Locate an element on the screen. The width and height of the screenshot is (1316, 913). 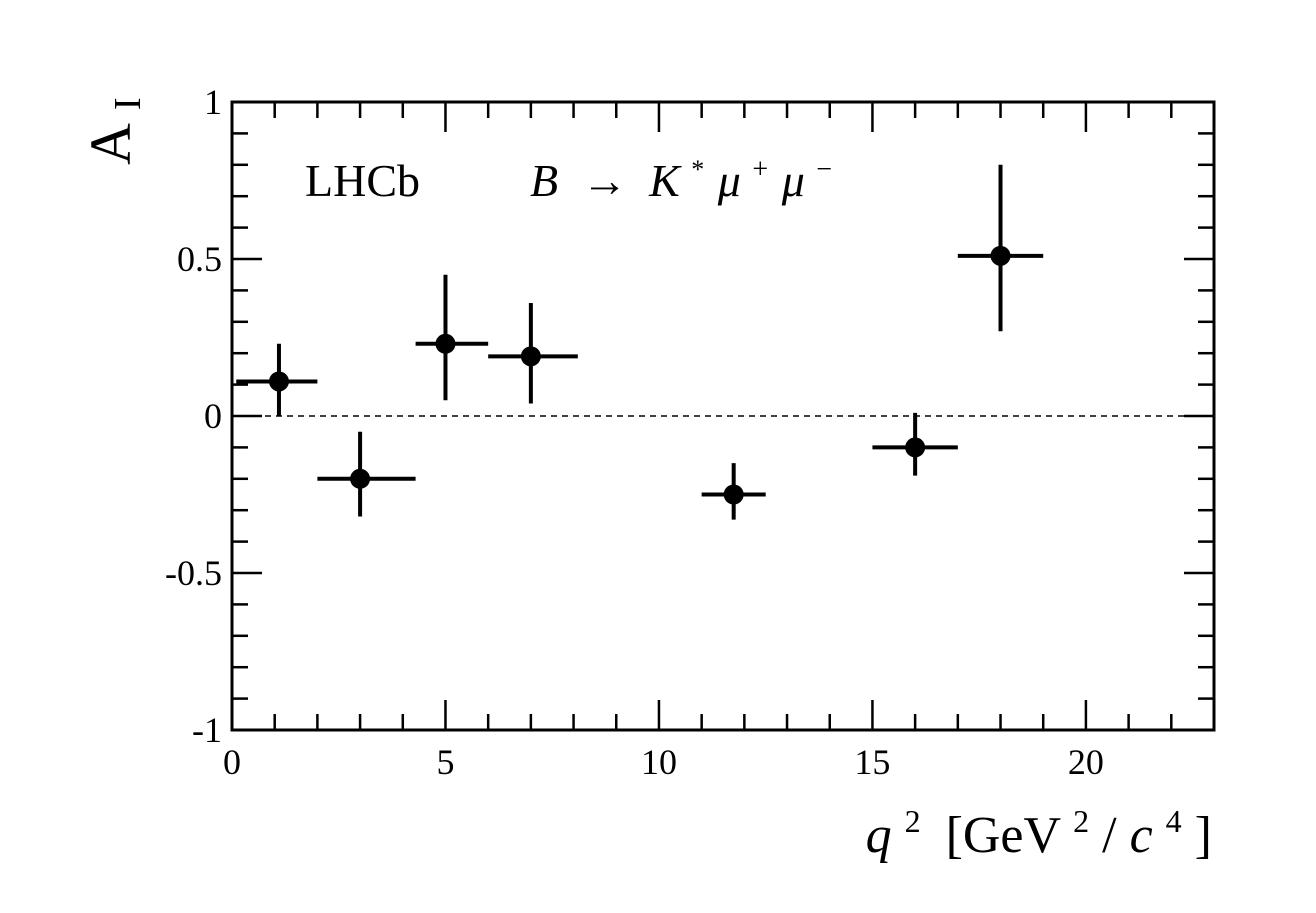
x-axis-unit-slash: / is located at coordinates (1109, 835).